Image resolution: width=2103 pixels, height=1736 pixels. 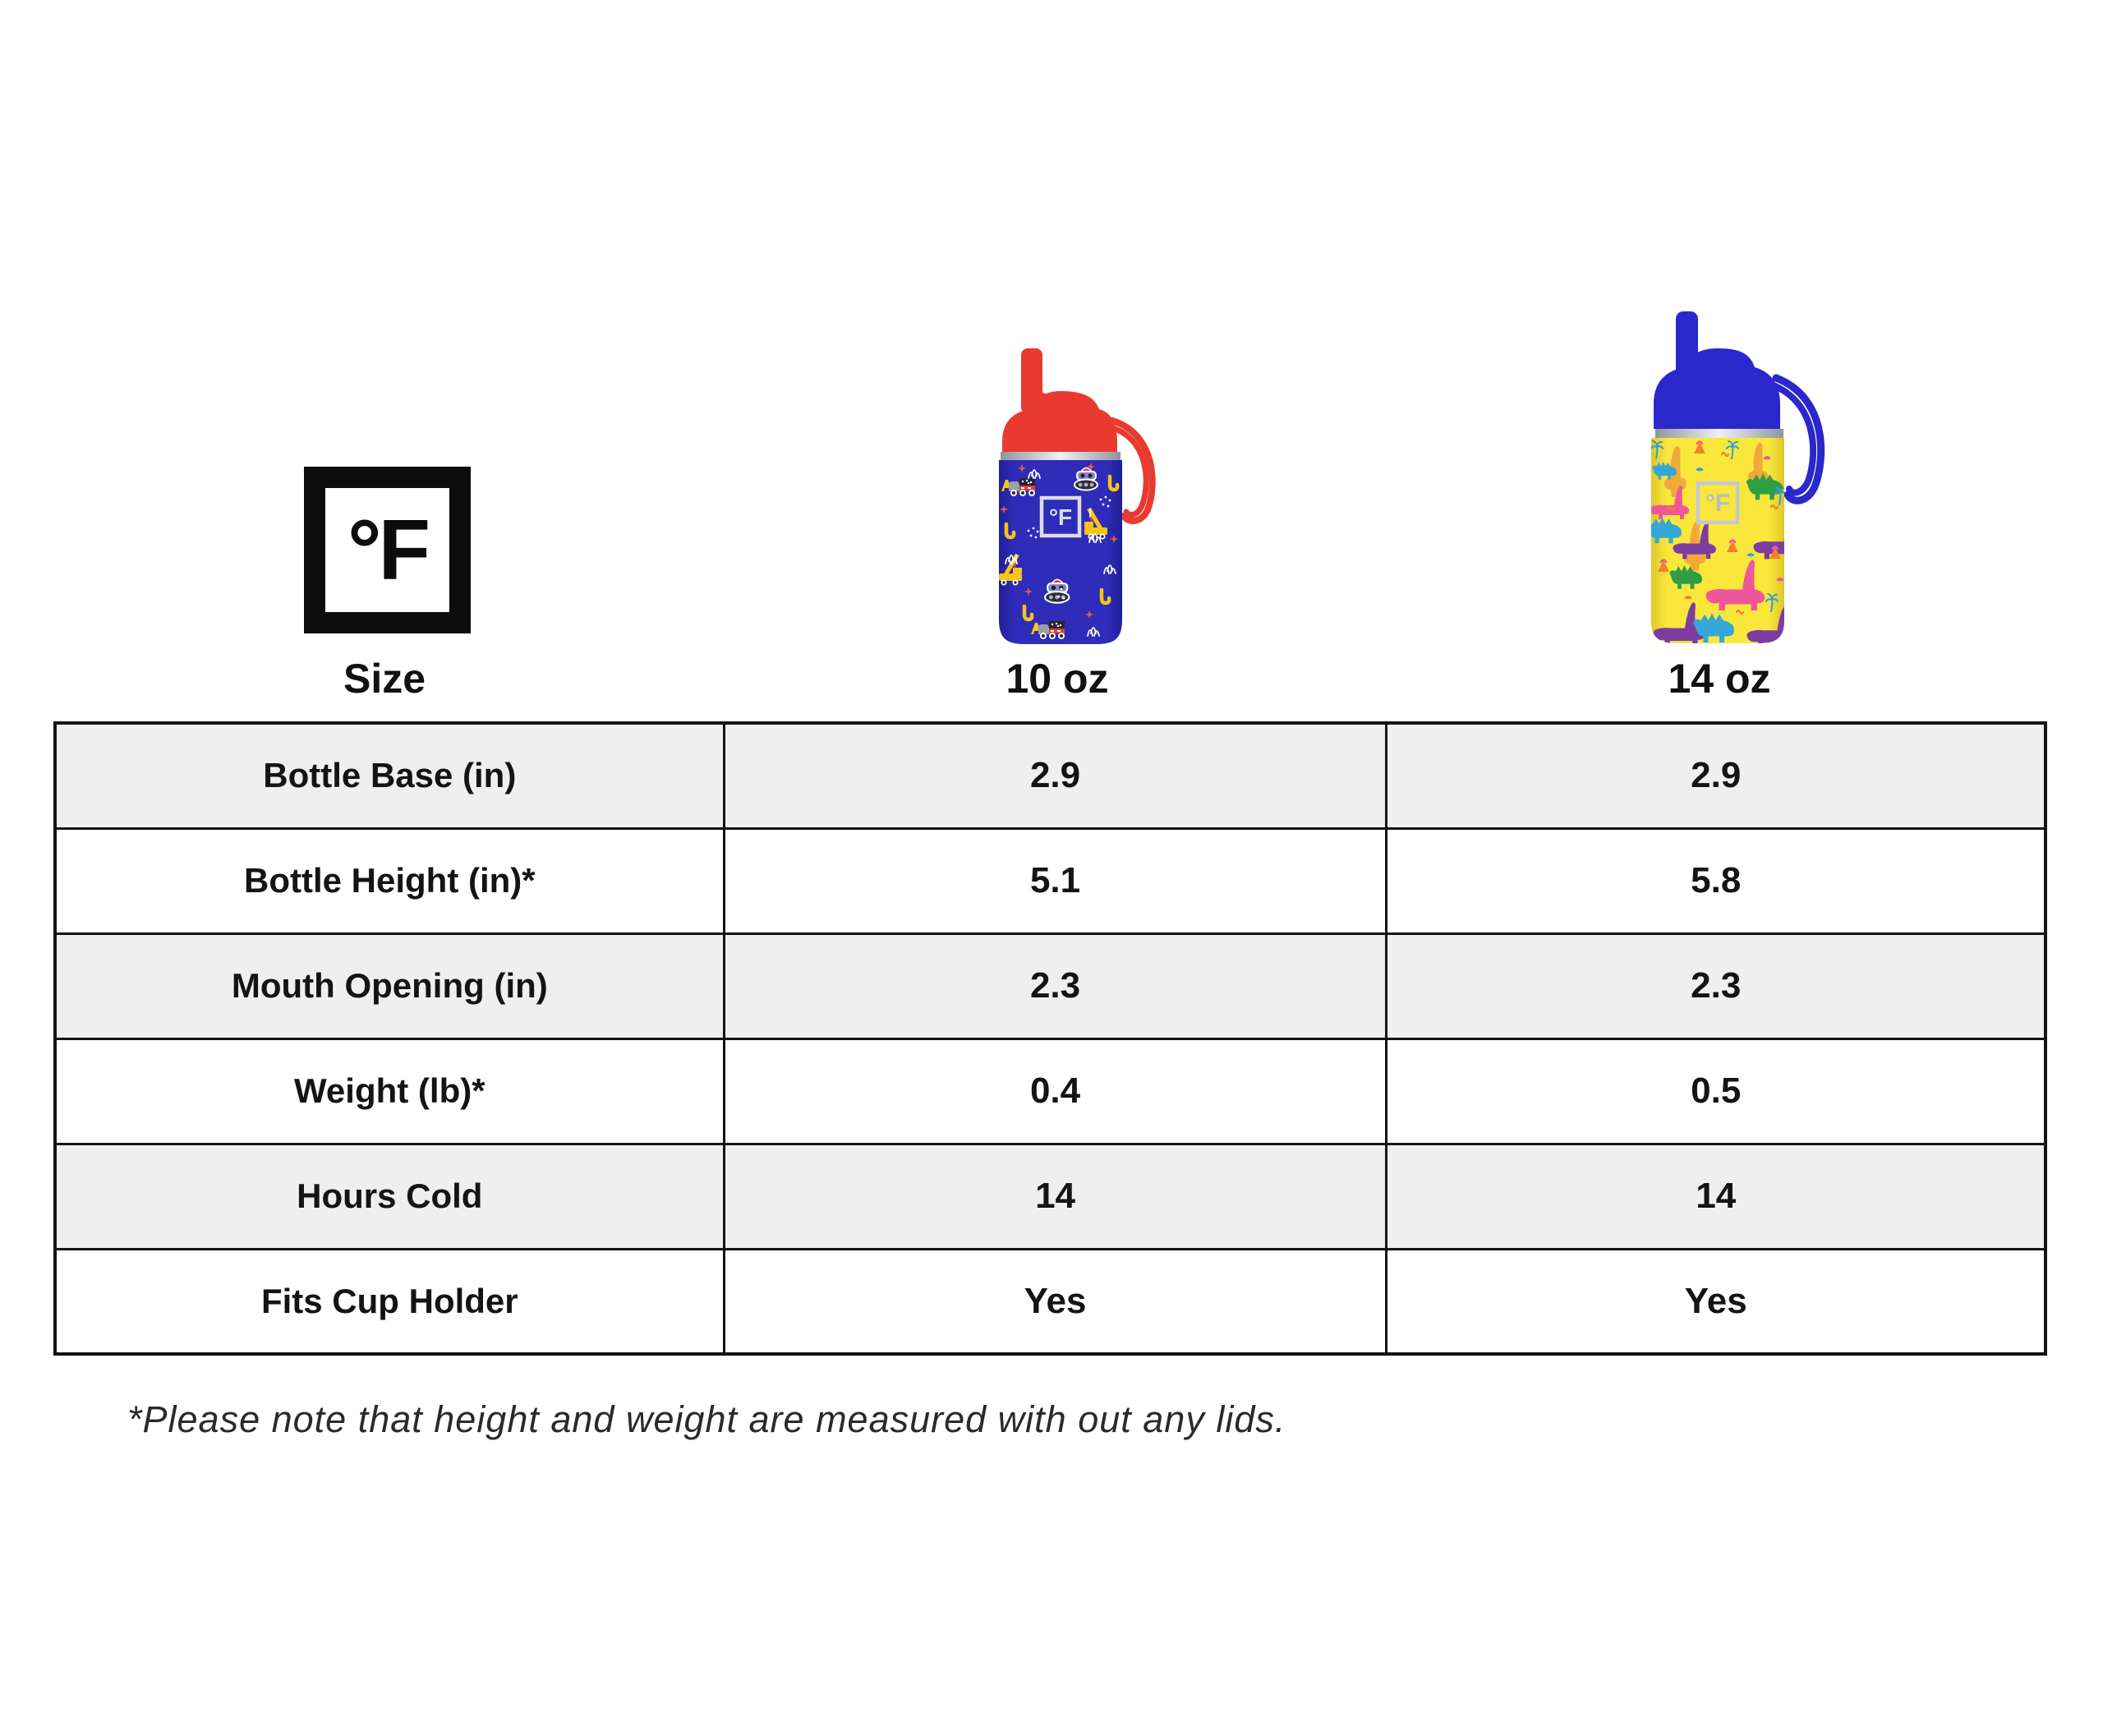 I want to click on spec-label-cell: Bottle Height (in)*, so click(x=389, y=881).